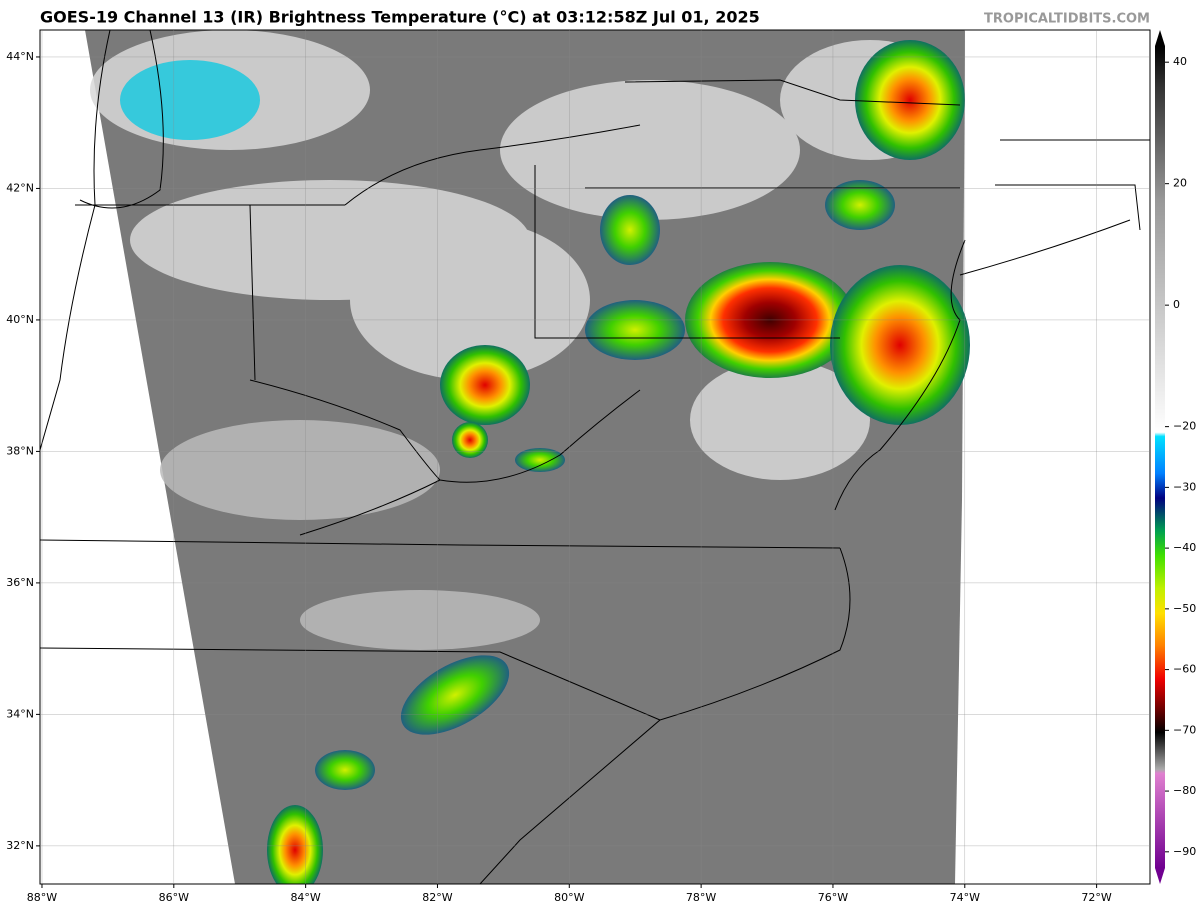  What do you see at coordinates (1176, 304) in the screenshot?
I see `colorbar-label: 0` at bounding box center [1176, 304].